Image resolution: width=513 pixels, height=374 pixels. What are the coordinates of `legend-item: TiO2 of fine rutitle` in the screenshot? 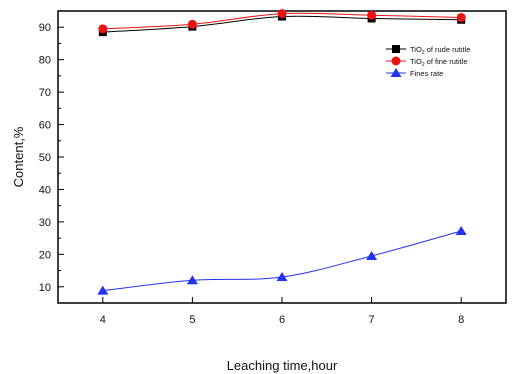 It's located at (427, 62).